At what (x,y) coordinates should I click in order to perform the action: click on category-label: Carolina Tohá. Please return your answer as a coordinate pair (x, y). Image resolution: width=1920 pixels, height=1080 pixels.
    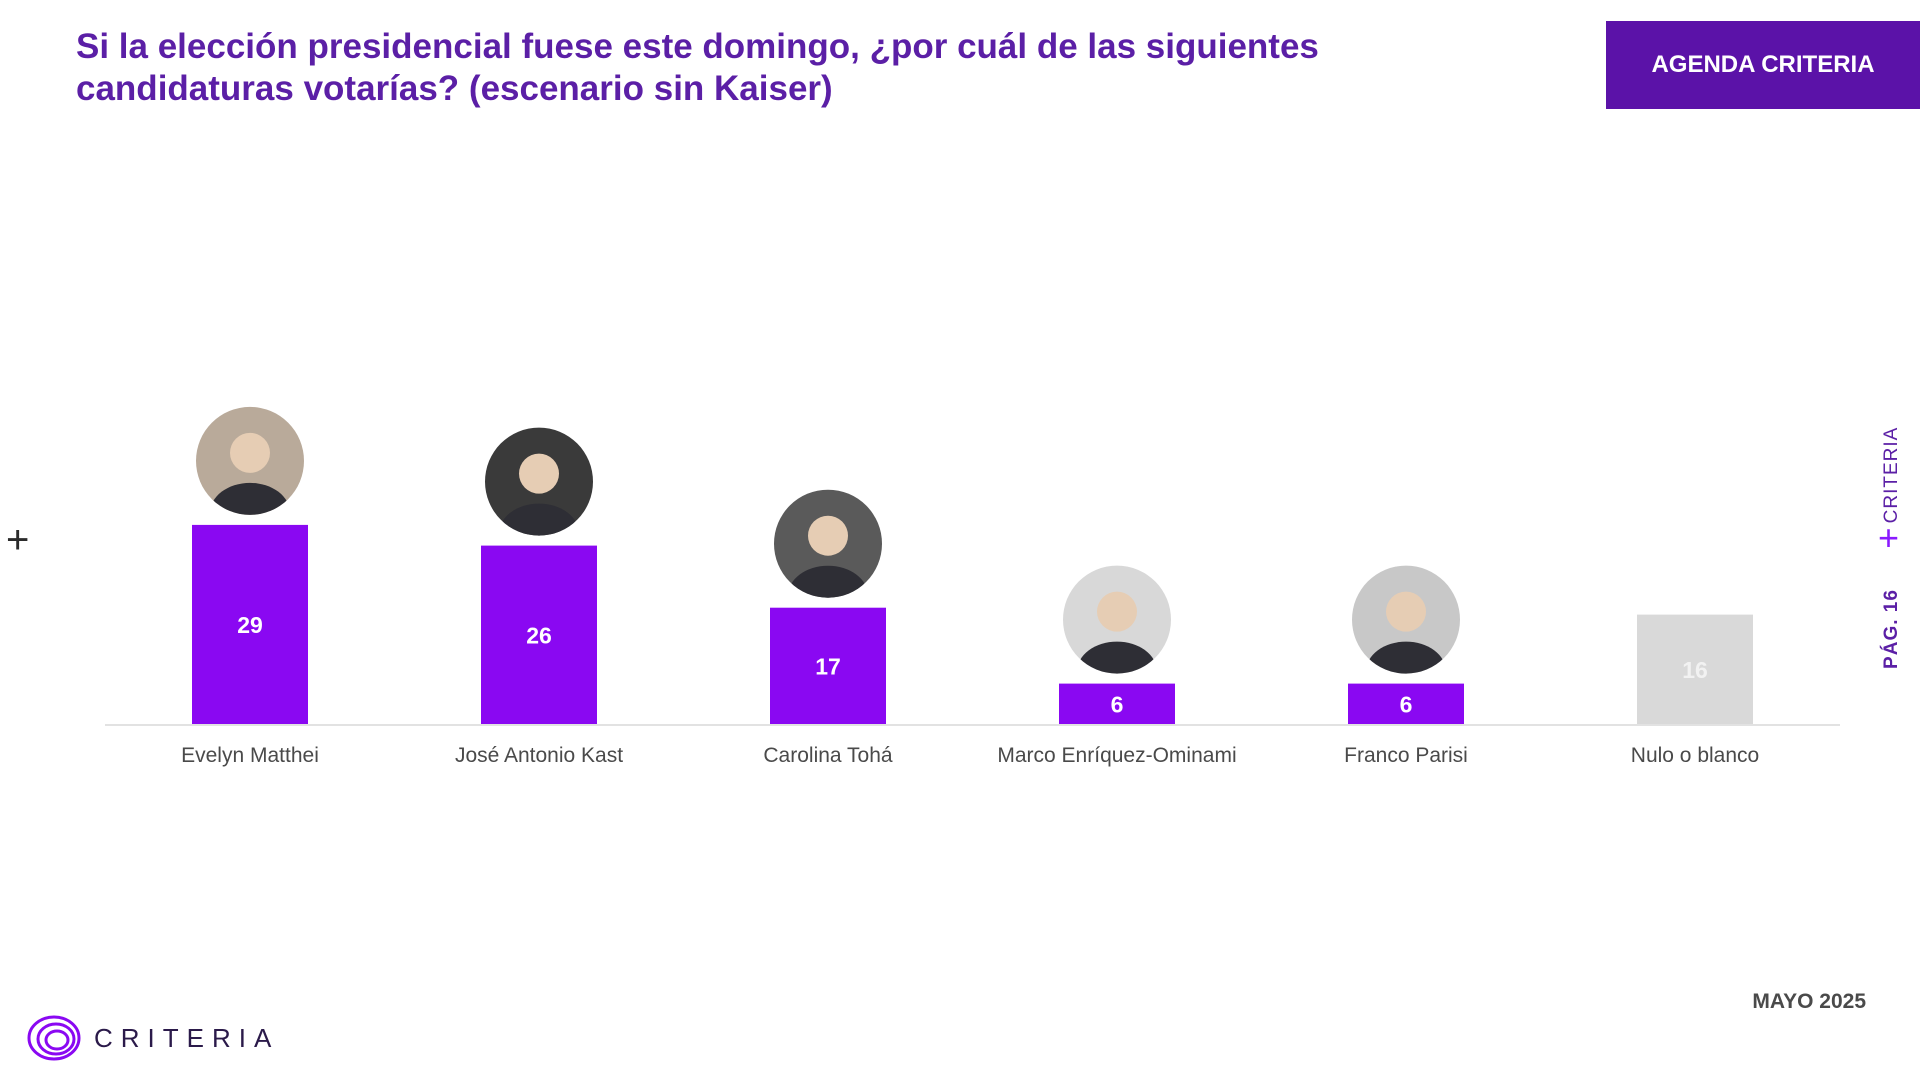
    Looking at the image, I should click on (828, 755).